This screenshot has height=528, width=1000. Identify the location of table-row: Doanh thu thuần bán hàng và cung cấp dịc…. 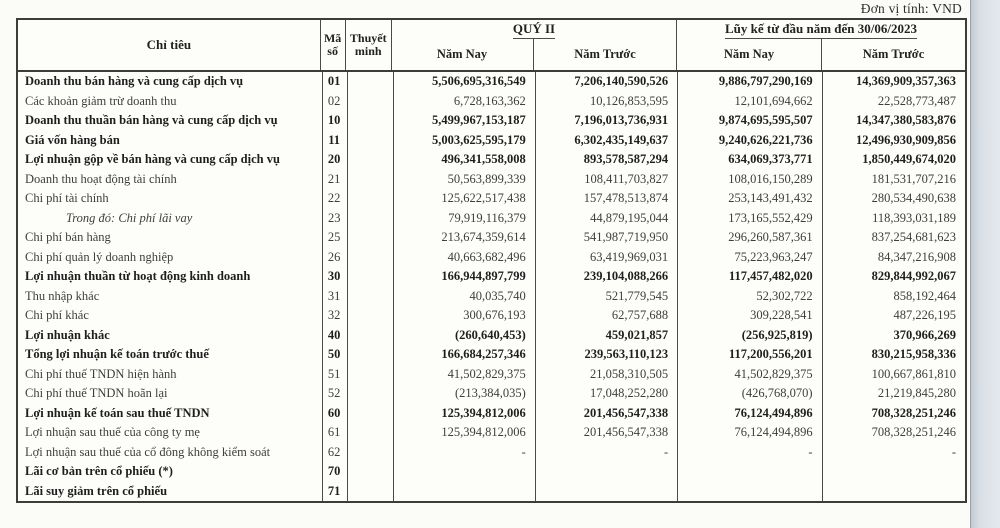
(491, 121).